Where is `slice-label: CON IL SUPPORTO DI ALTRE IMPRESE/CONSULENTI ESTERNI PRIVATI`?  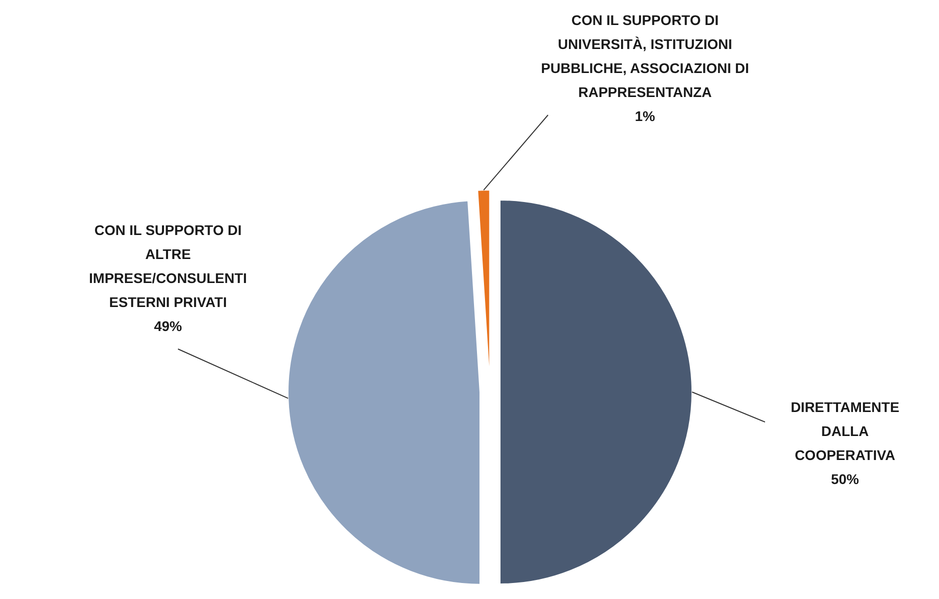 slice-label: CON IL SUPPORTO DI ALTRE IMPRESE/CONSULENTI ESTERNI PRIVATI is located at coordinates (168, 266).